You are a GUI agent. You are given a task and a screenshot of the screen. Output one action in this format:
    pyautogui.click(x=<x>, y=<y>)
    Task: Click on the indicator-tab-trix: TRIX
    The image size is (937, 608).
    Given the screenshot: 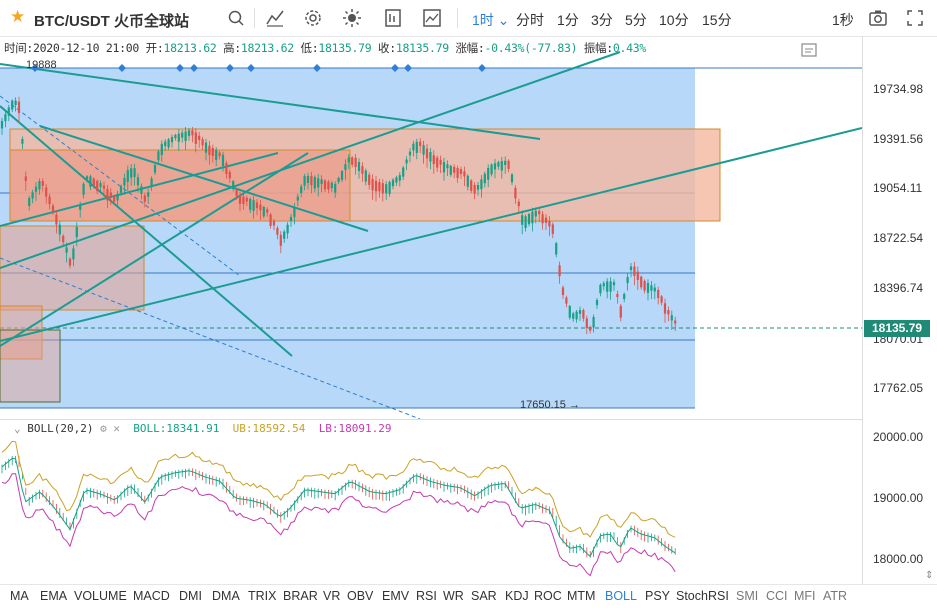 What is the action you would take?
    pyautogui.click(x=262, y=596)
    